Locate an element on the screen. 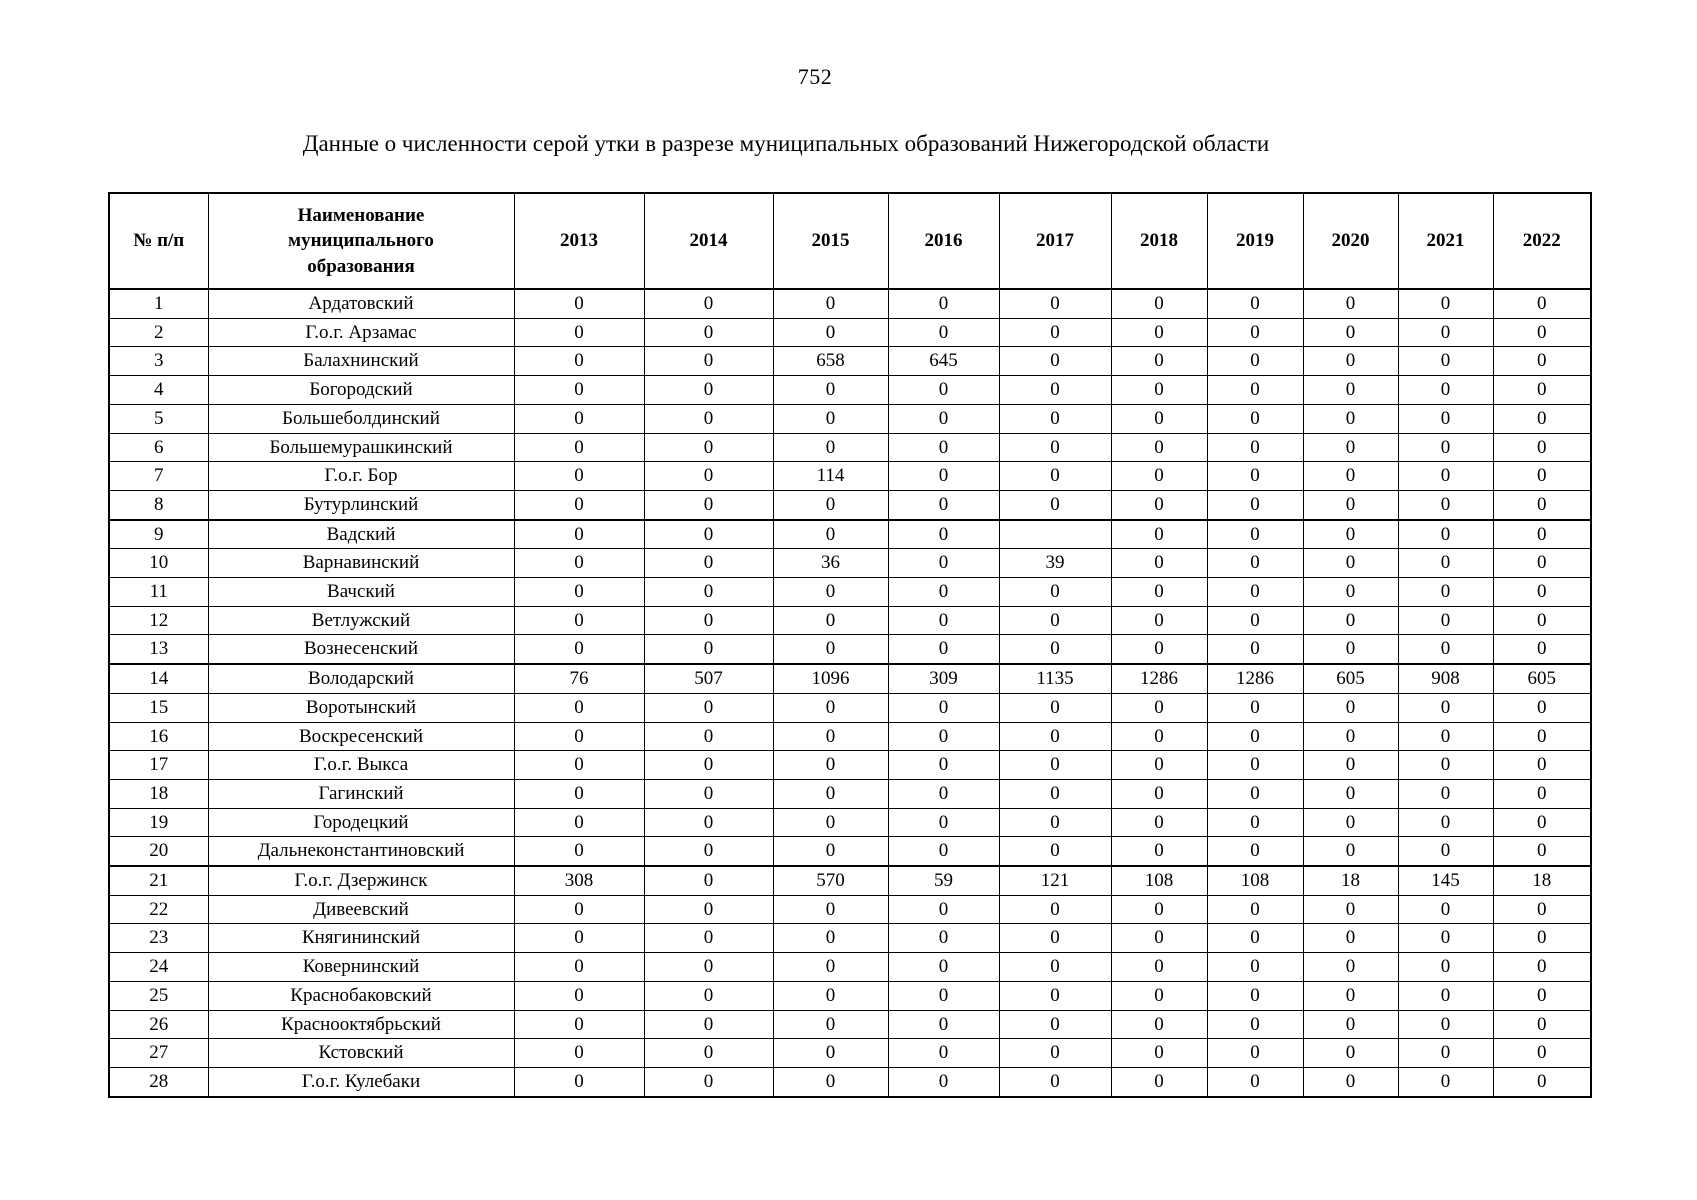 This screenshot has height=1200, width=1697. year-value: 570 is located at coordinates (830, 880).